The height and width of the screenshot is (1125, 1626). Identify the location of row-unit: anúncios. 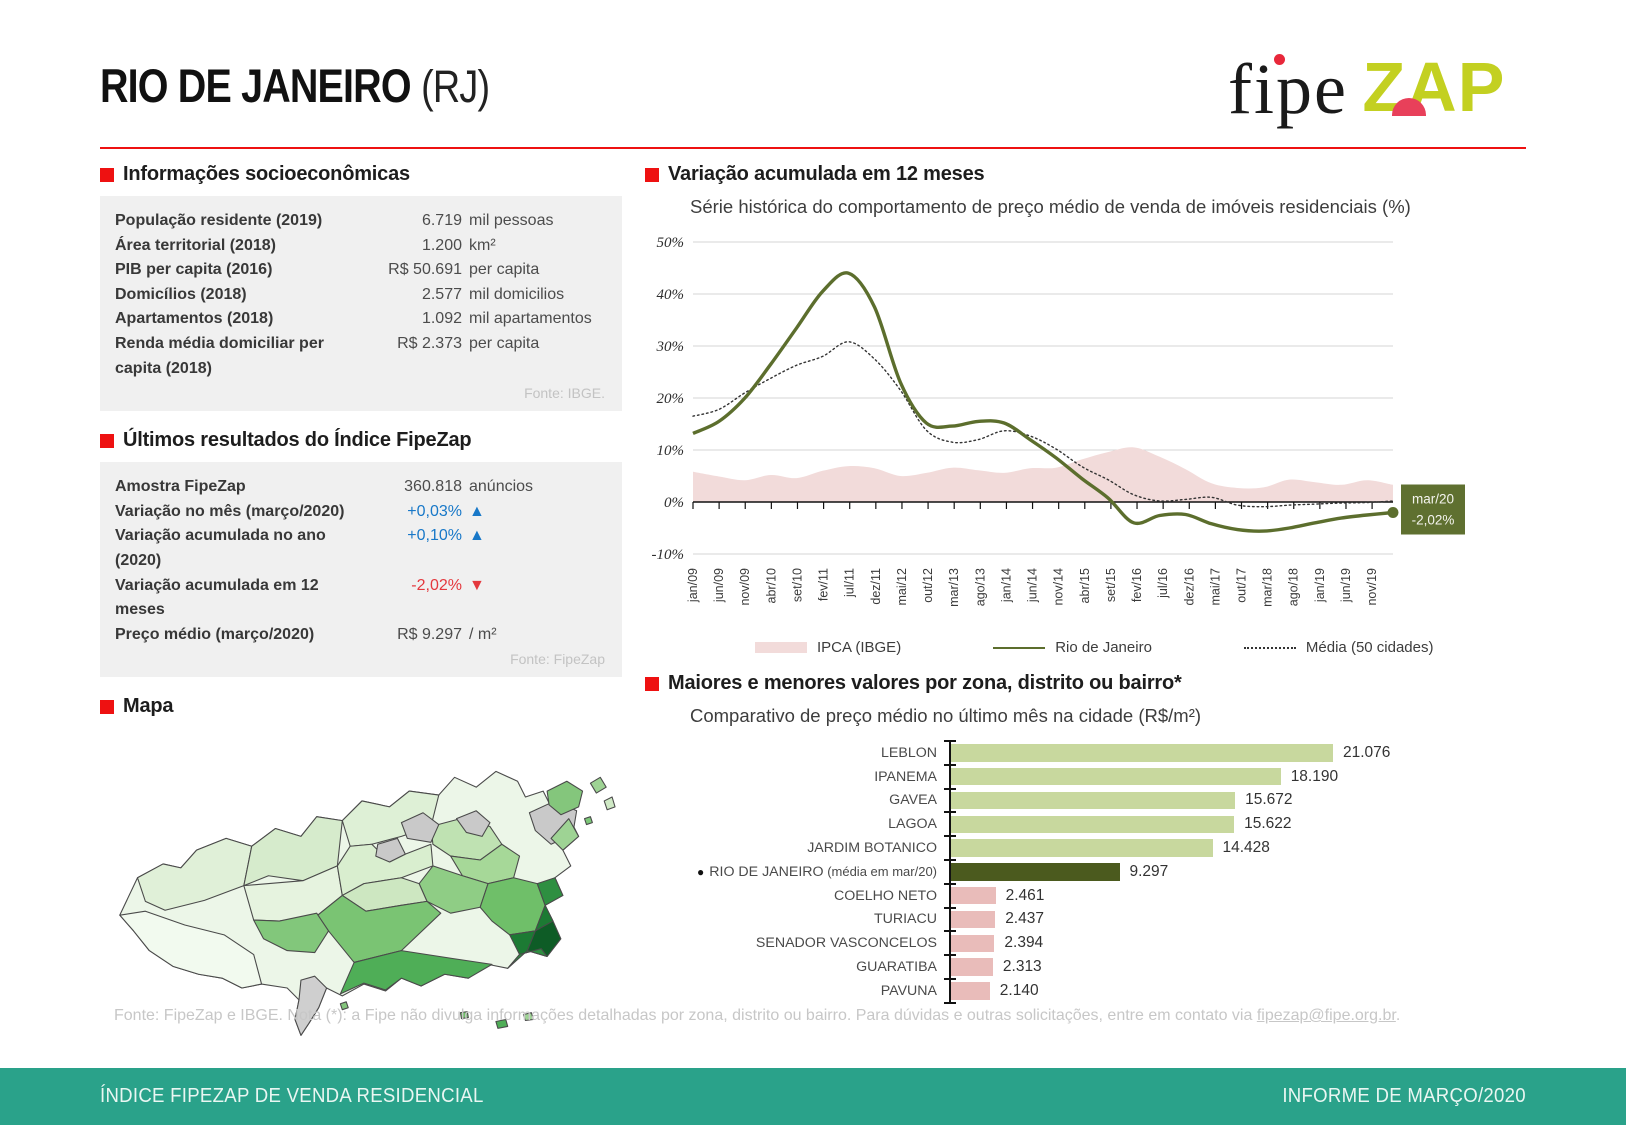
(501, 487).